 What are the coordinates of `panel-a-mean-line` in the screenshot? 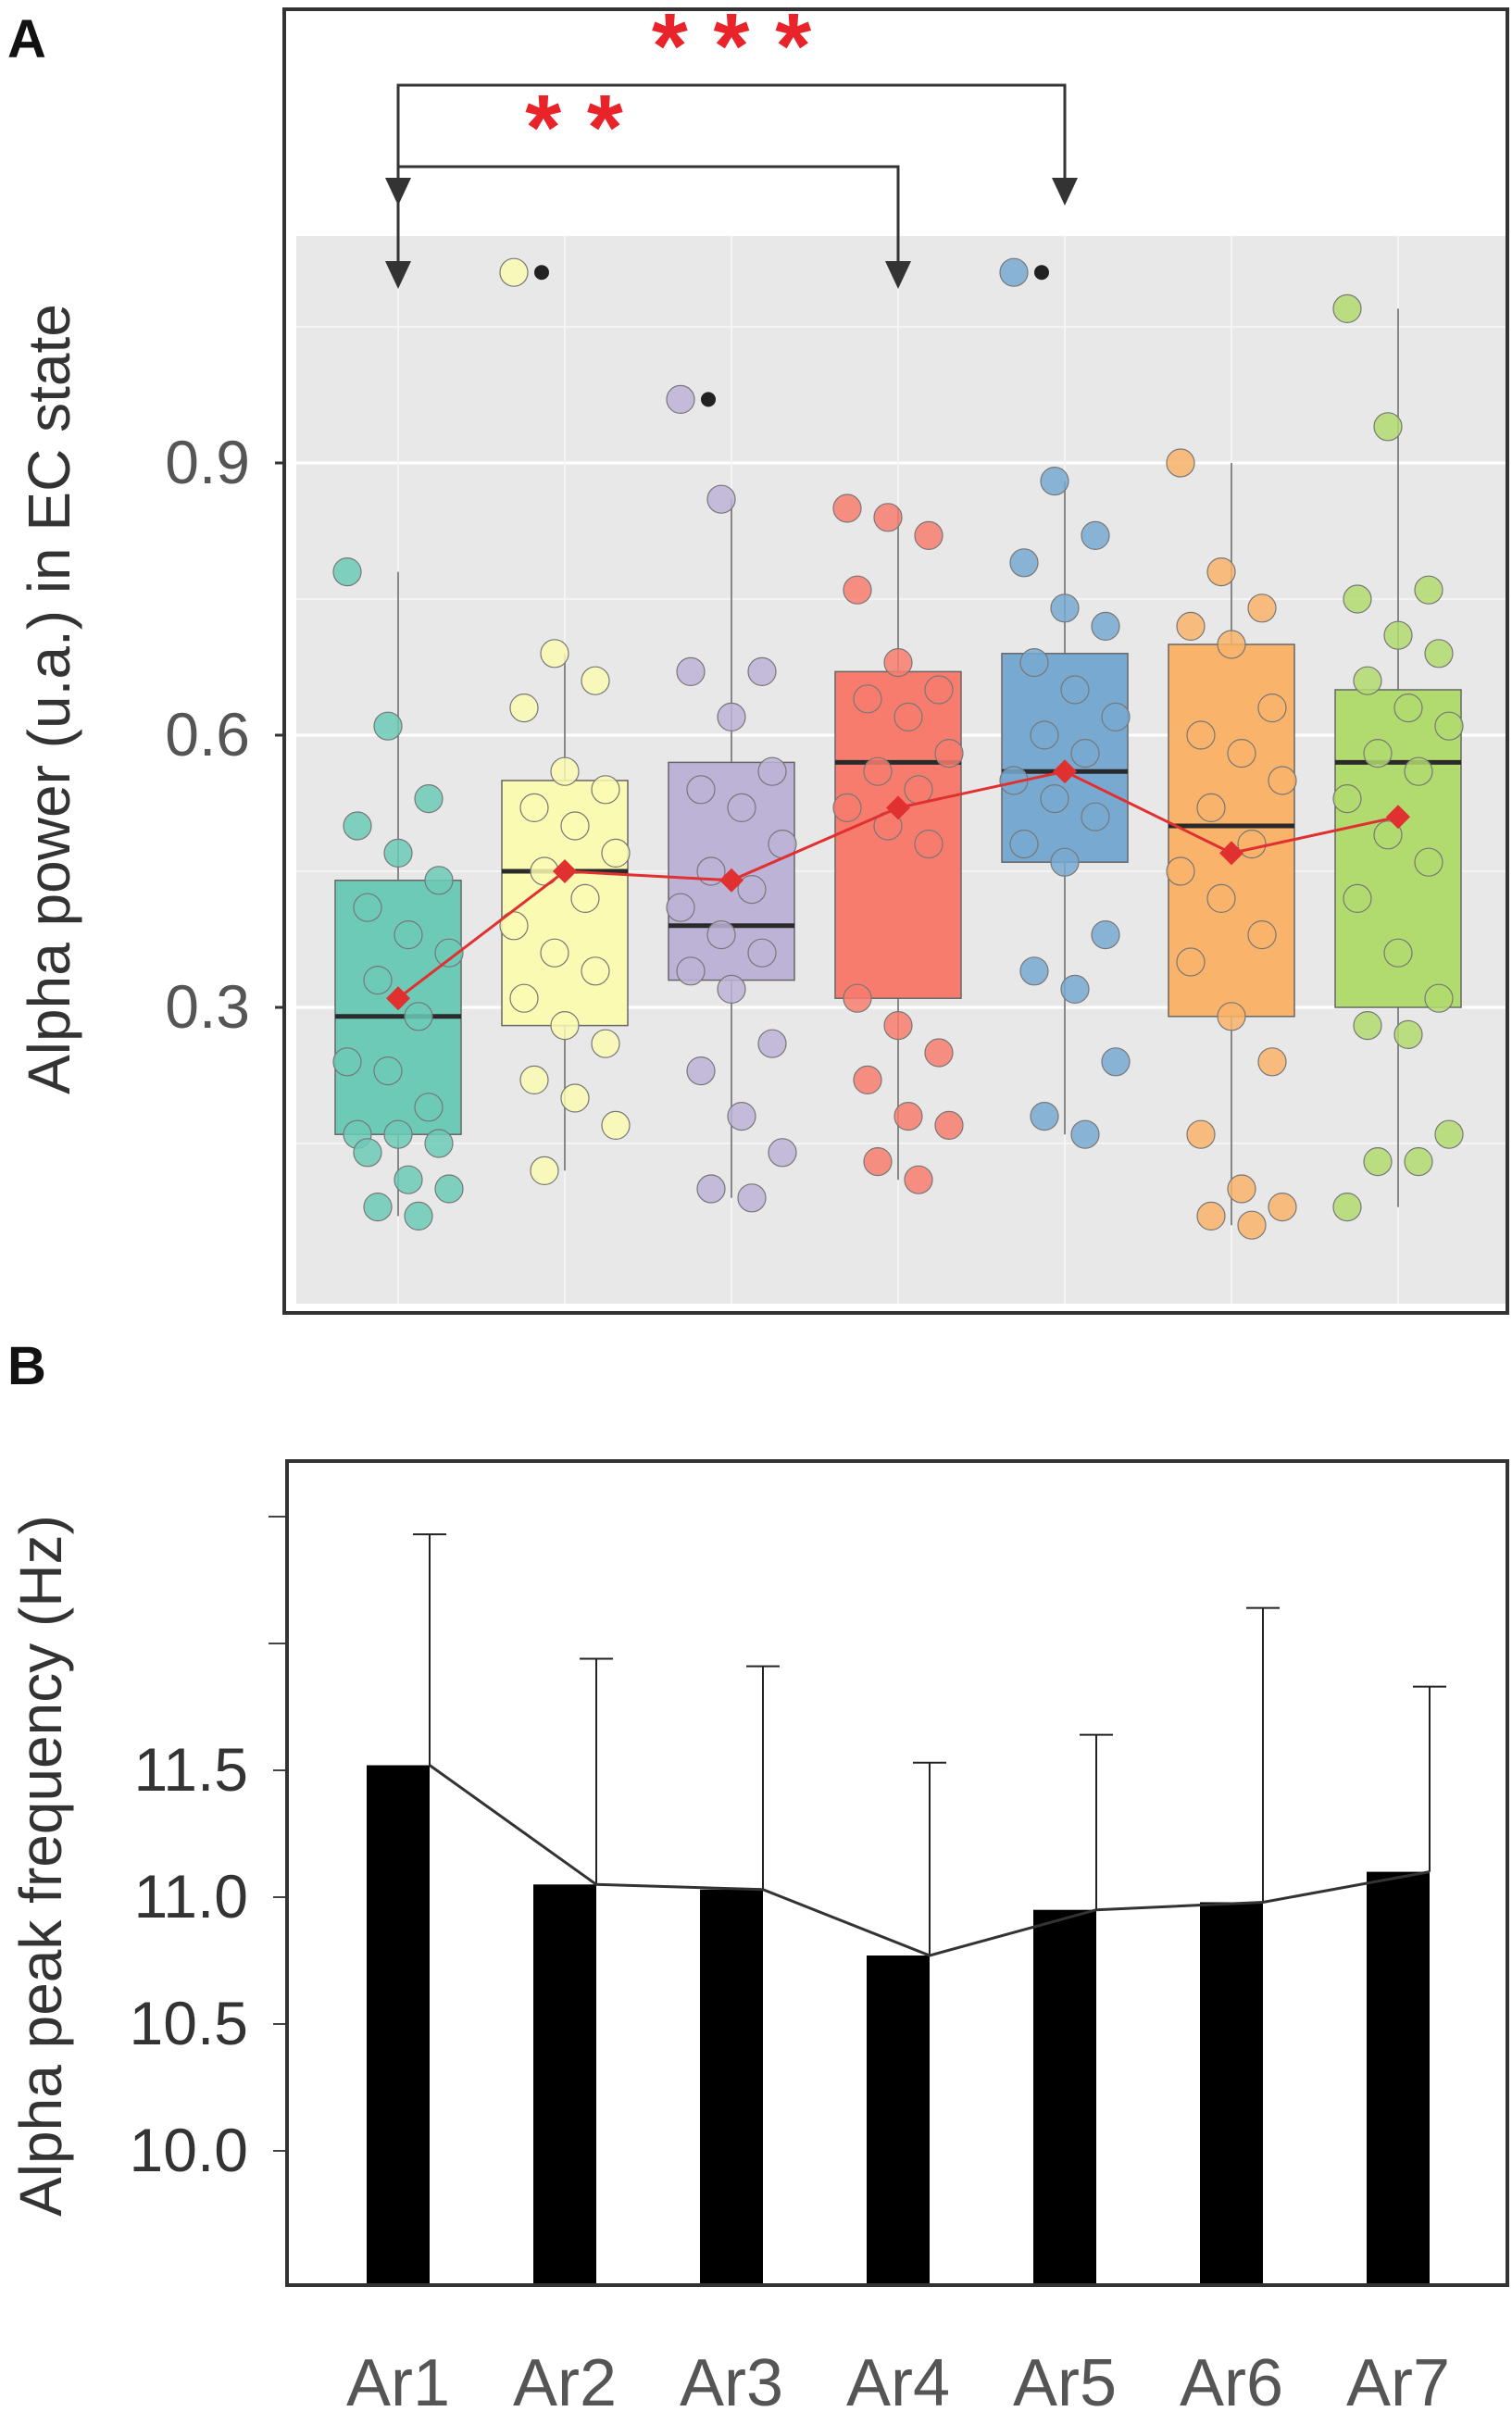 It's located at (898, 885).